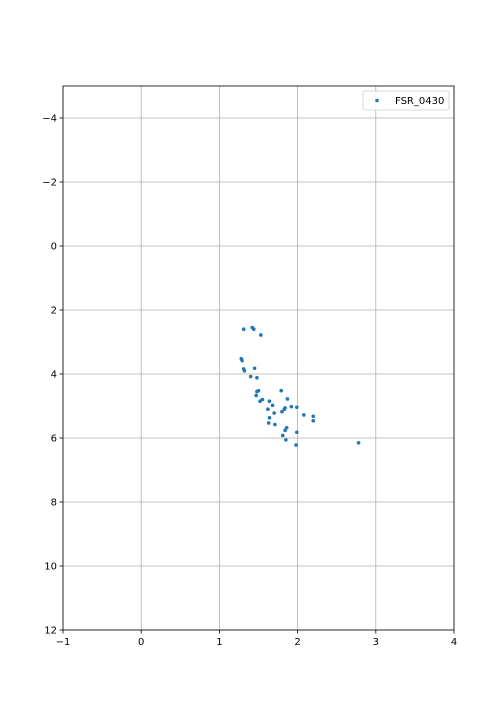  Describe the element at coordinates (54, 439) in the screenshot. I see `y-tick-label: 6` at that location.